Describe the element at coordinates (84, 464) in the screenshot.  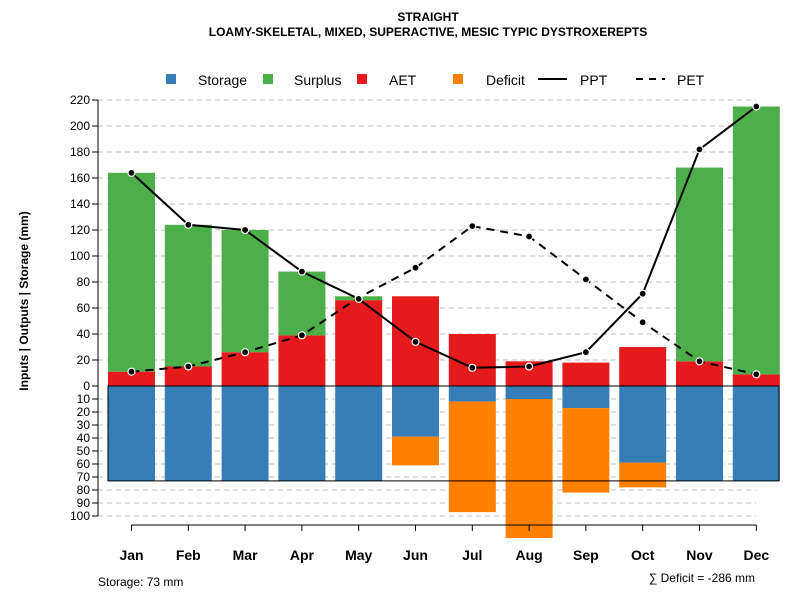
I see `y-tick-label-lower: 60` at that location.